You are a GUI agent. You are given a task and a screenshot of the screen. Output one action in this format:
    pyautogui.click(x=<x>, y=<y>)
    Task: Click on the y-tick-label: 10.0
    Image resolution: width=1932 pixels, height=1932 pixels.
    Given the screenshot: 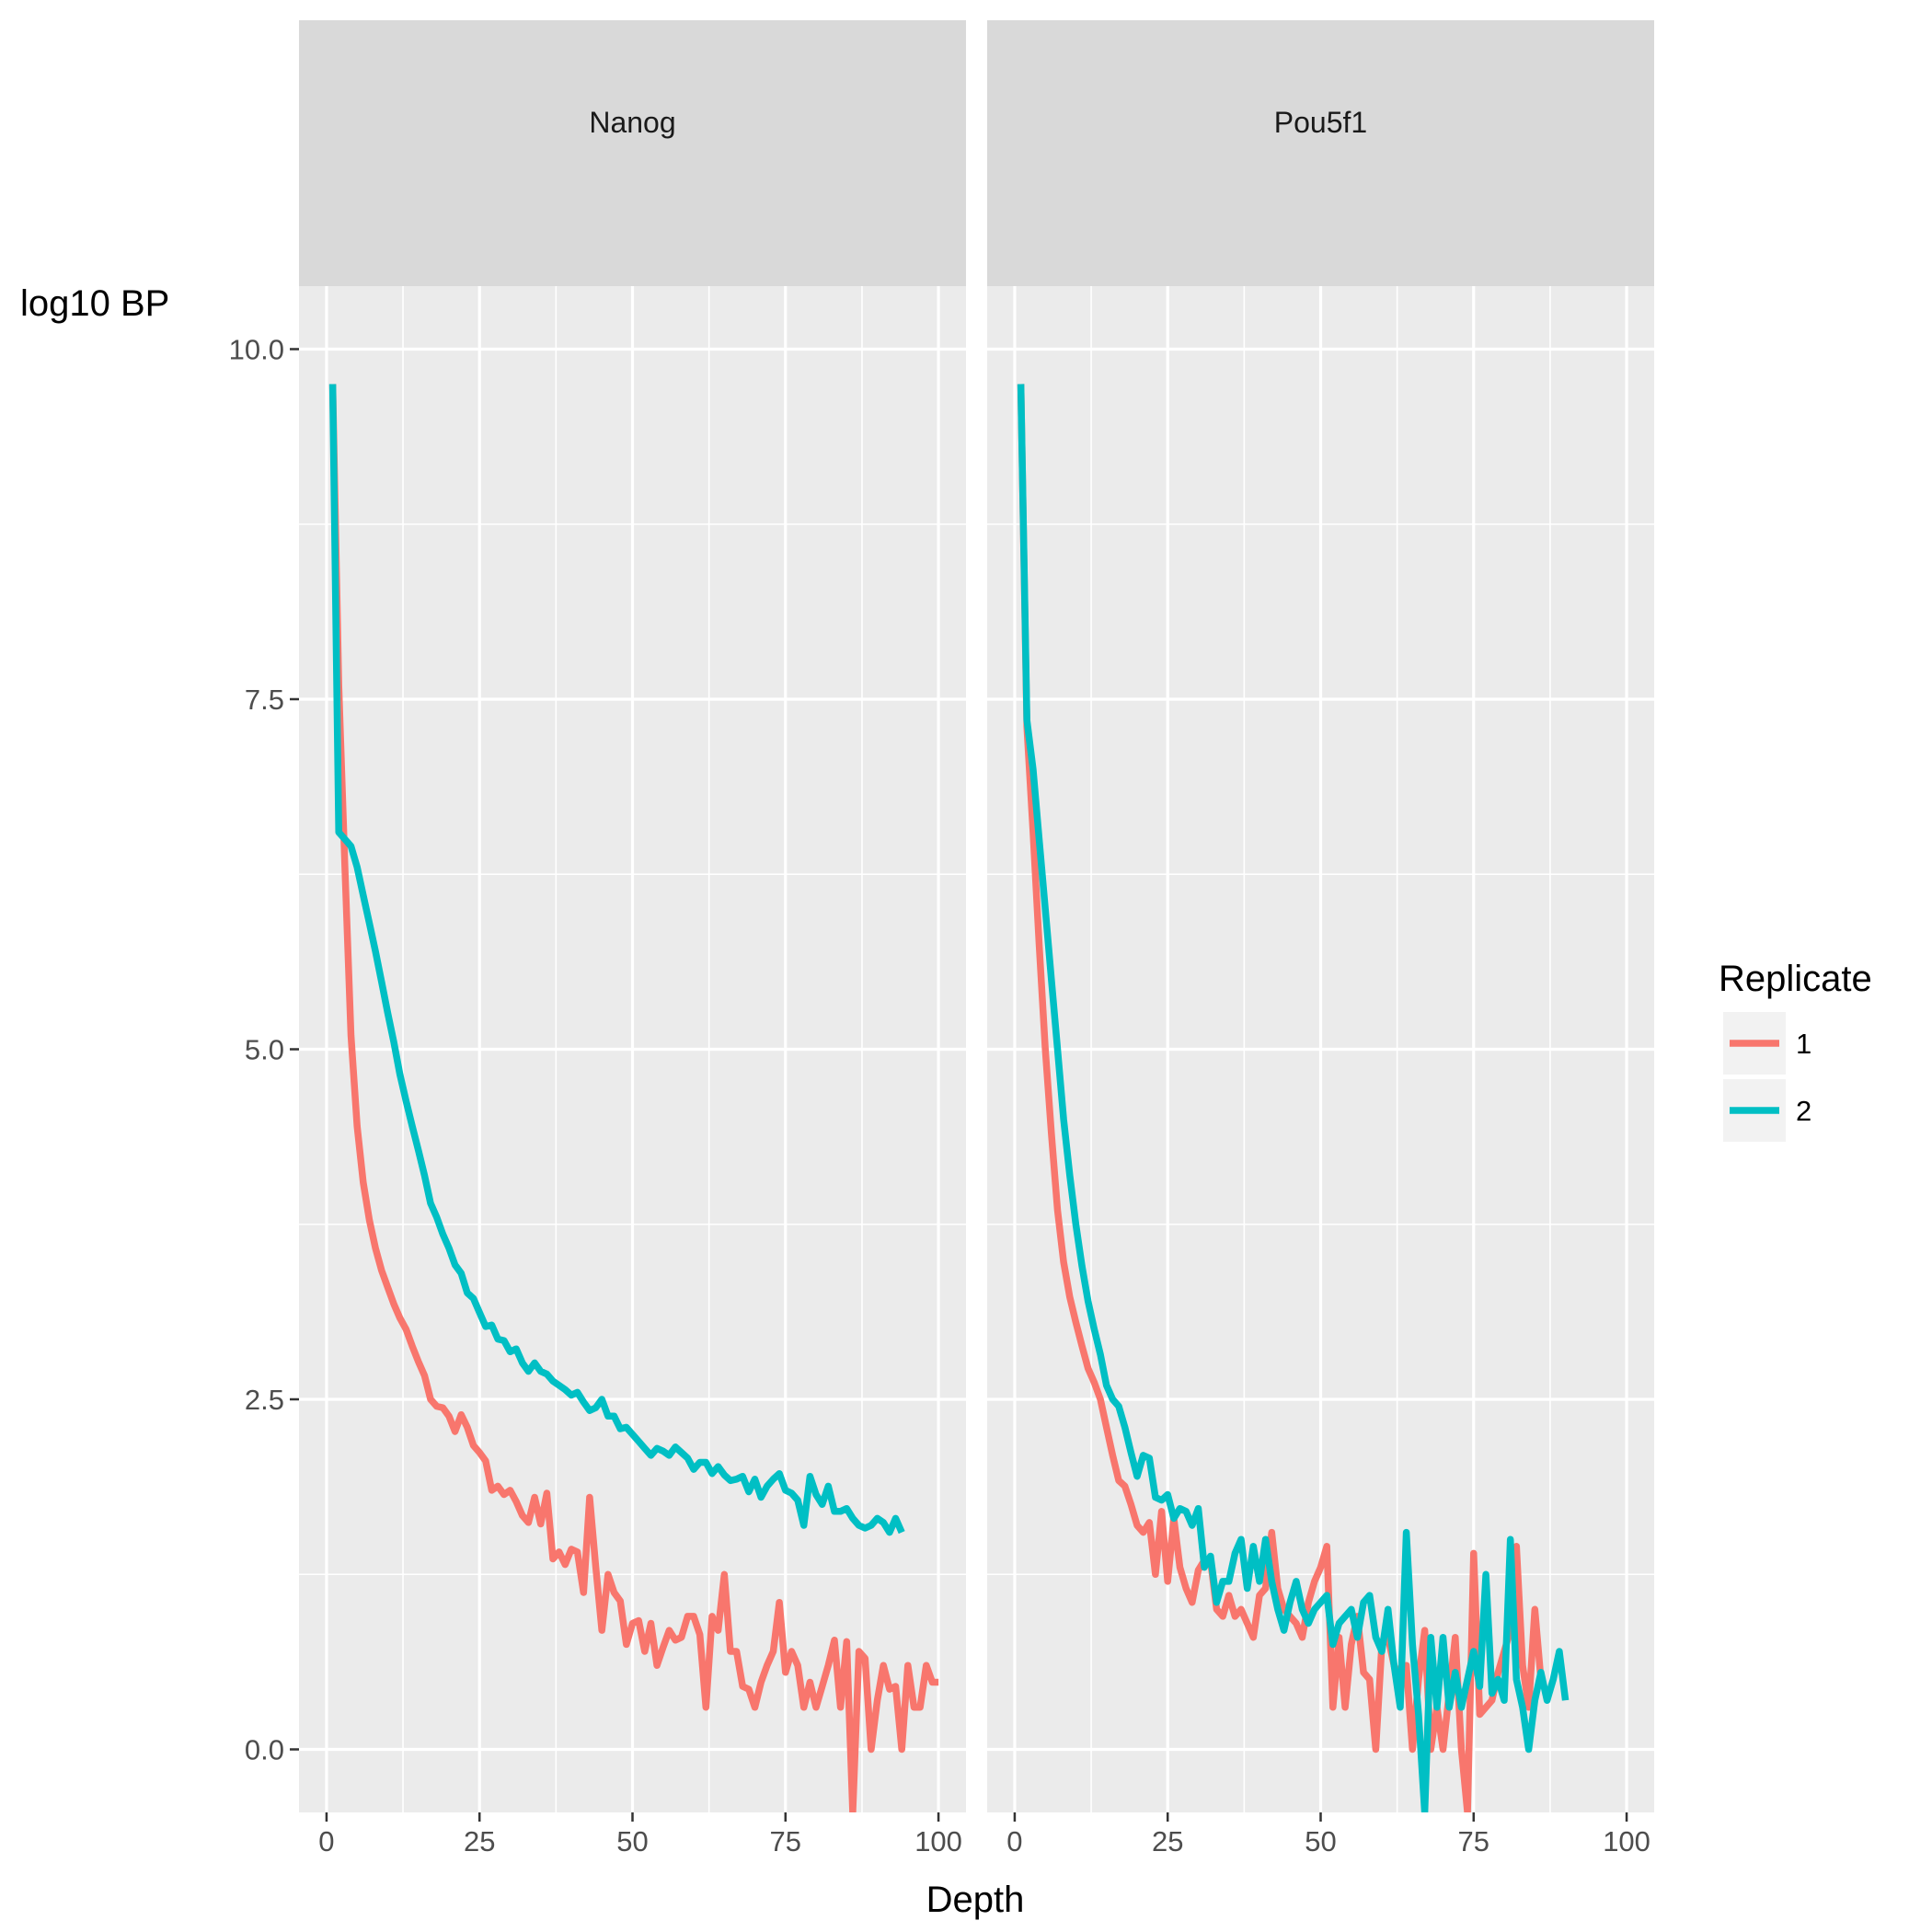 What is the action you would take?
    pyautogui.click(x=256, y=349)
    